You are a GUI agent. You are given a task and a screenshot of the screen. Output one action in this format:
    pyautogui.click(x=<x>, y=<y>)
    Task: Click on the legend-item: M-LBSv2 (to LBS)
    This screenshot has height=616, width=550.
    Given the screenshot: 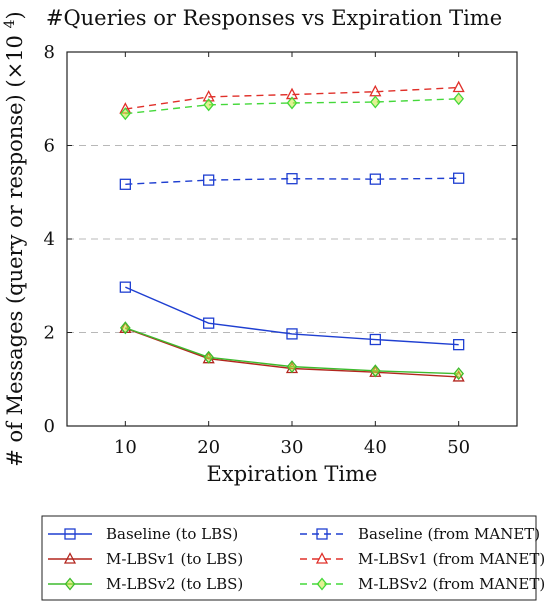 What is the action you would take?
    pyautogui.click(x=145, y=584)
    